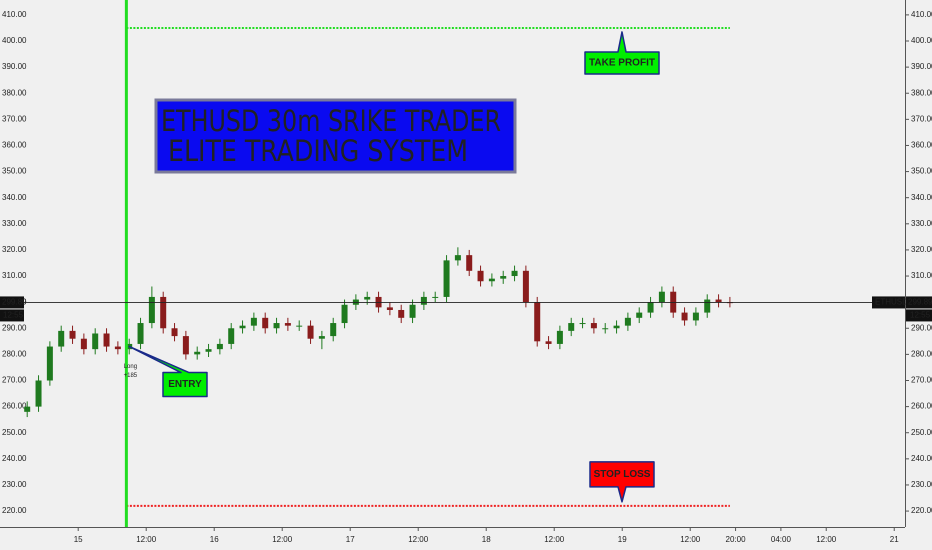  Describe the element at coordinates (622, 53) in the screenshot. I see `take-profit-callout` at that location.